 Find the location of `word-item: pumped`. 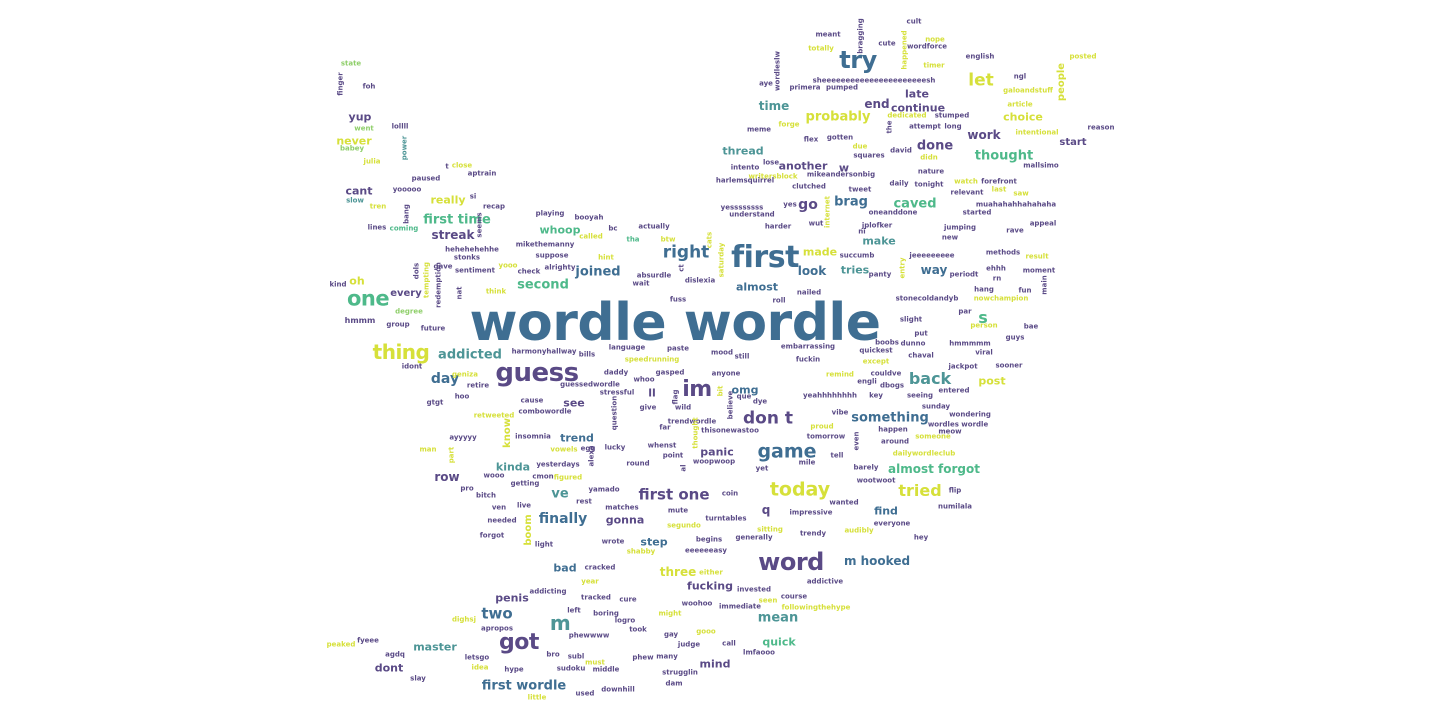

word-item: pumped is located at coordinates (842, 87).